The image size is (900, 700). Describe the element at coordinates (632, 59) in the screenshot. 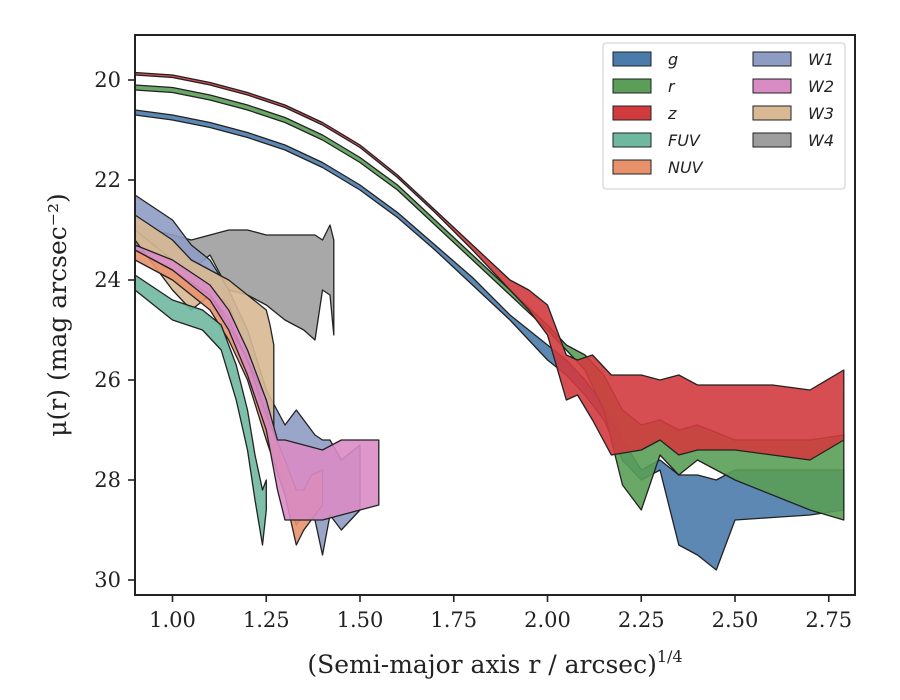

I see `legend-swatch-g` at that location.